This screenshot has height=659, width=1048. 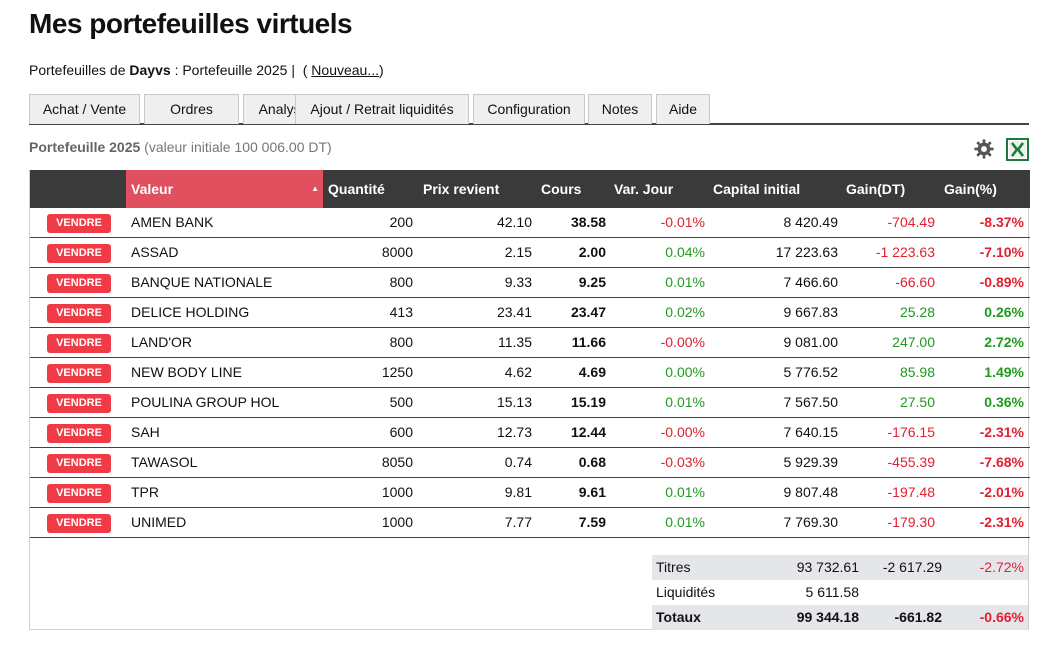 I want to click on cell-gain-pct: 0.36%, so click(x=1004, y=402).